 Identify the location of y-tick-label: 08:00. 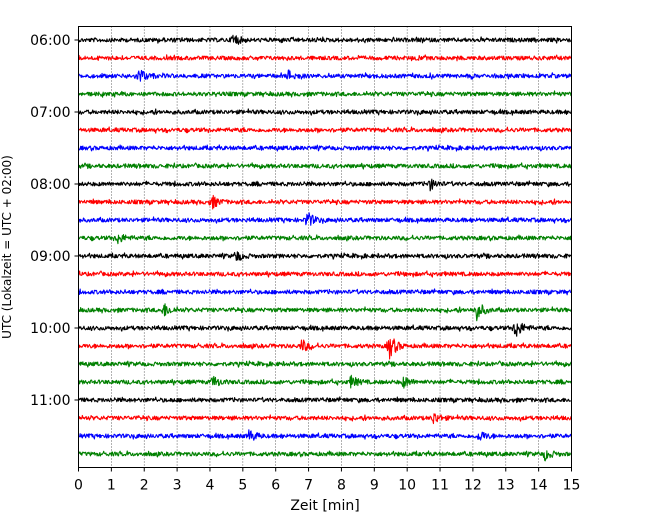
(50, 185).